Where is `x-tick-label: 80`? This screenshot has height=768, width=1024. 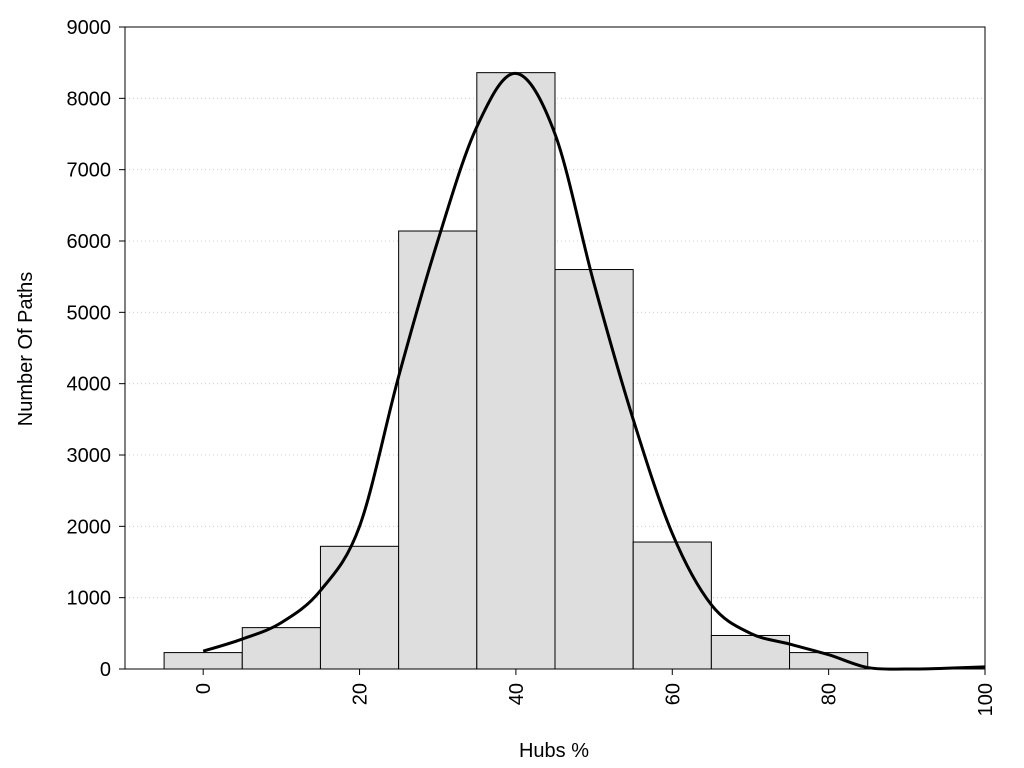
x-tick-label: 80 is located at coordinates (830, 694).